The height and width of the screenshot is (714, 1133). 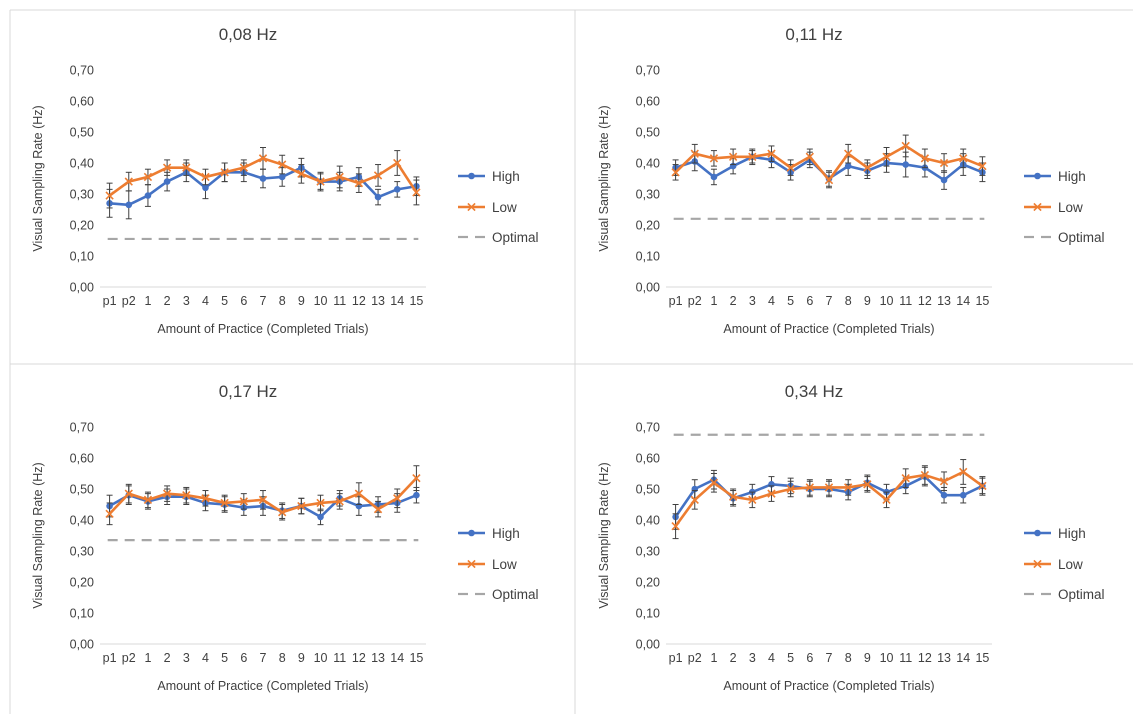 What do you see at coordinates (243, 658) in the screenshot?
I see `x-tick-label: 6` at bounding box center [243, 658].